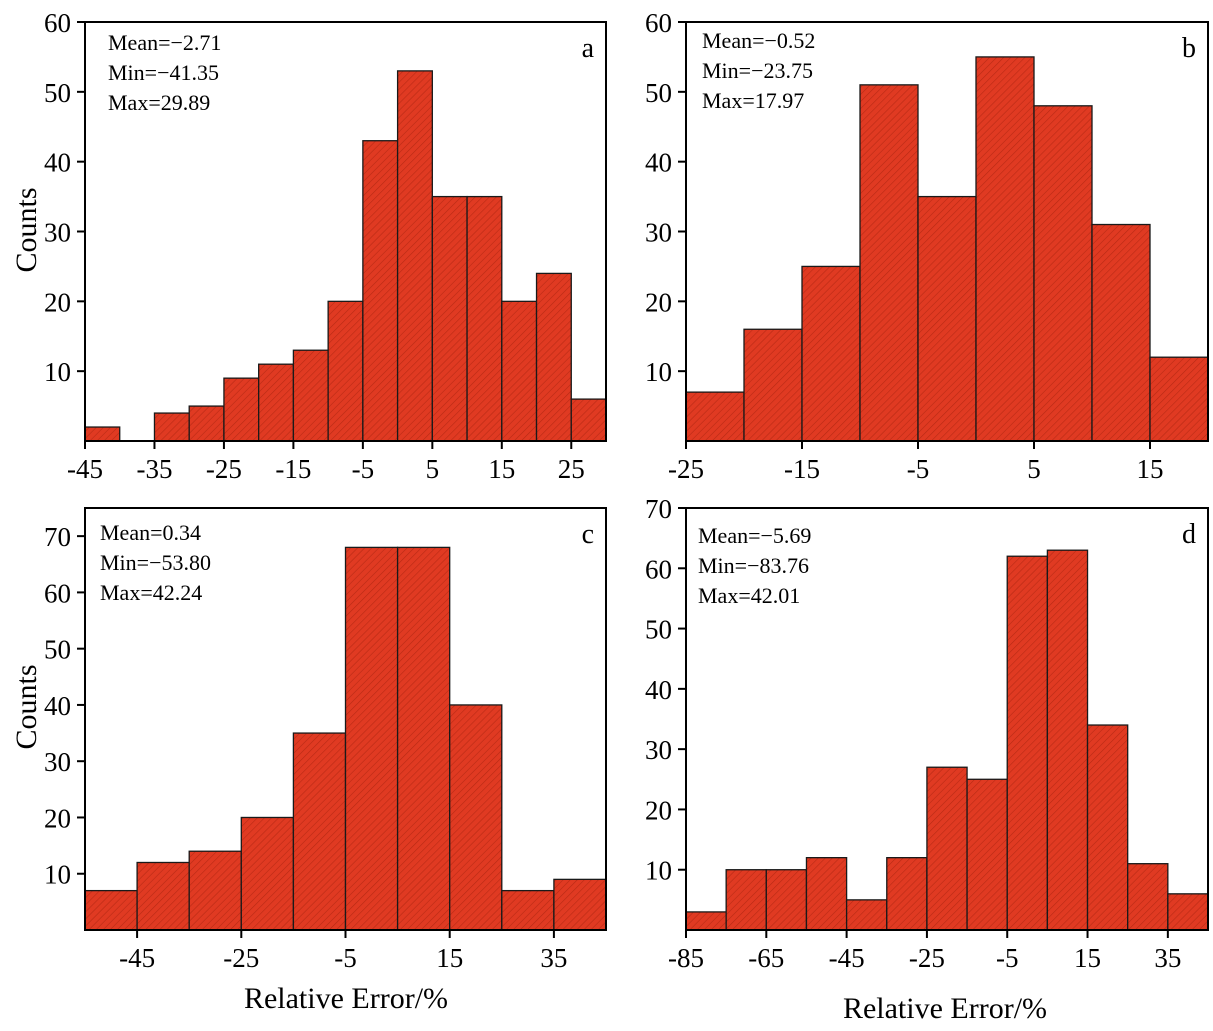 The image size is (1213, 1031). I want to click on y-axis-title-top: Counts, so click(26, 229).